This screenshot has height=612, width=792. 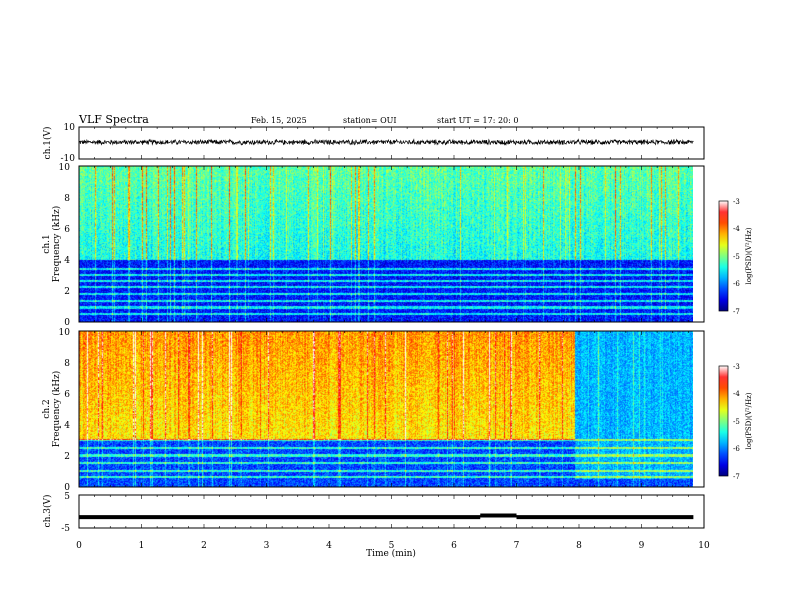 What do you see at coordinates (370, 120) in the screenshot?
I see `station-label: station= OUI` at bounding box center [370, 120].